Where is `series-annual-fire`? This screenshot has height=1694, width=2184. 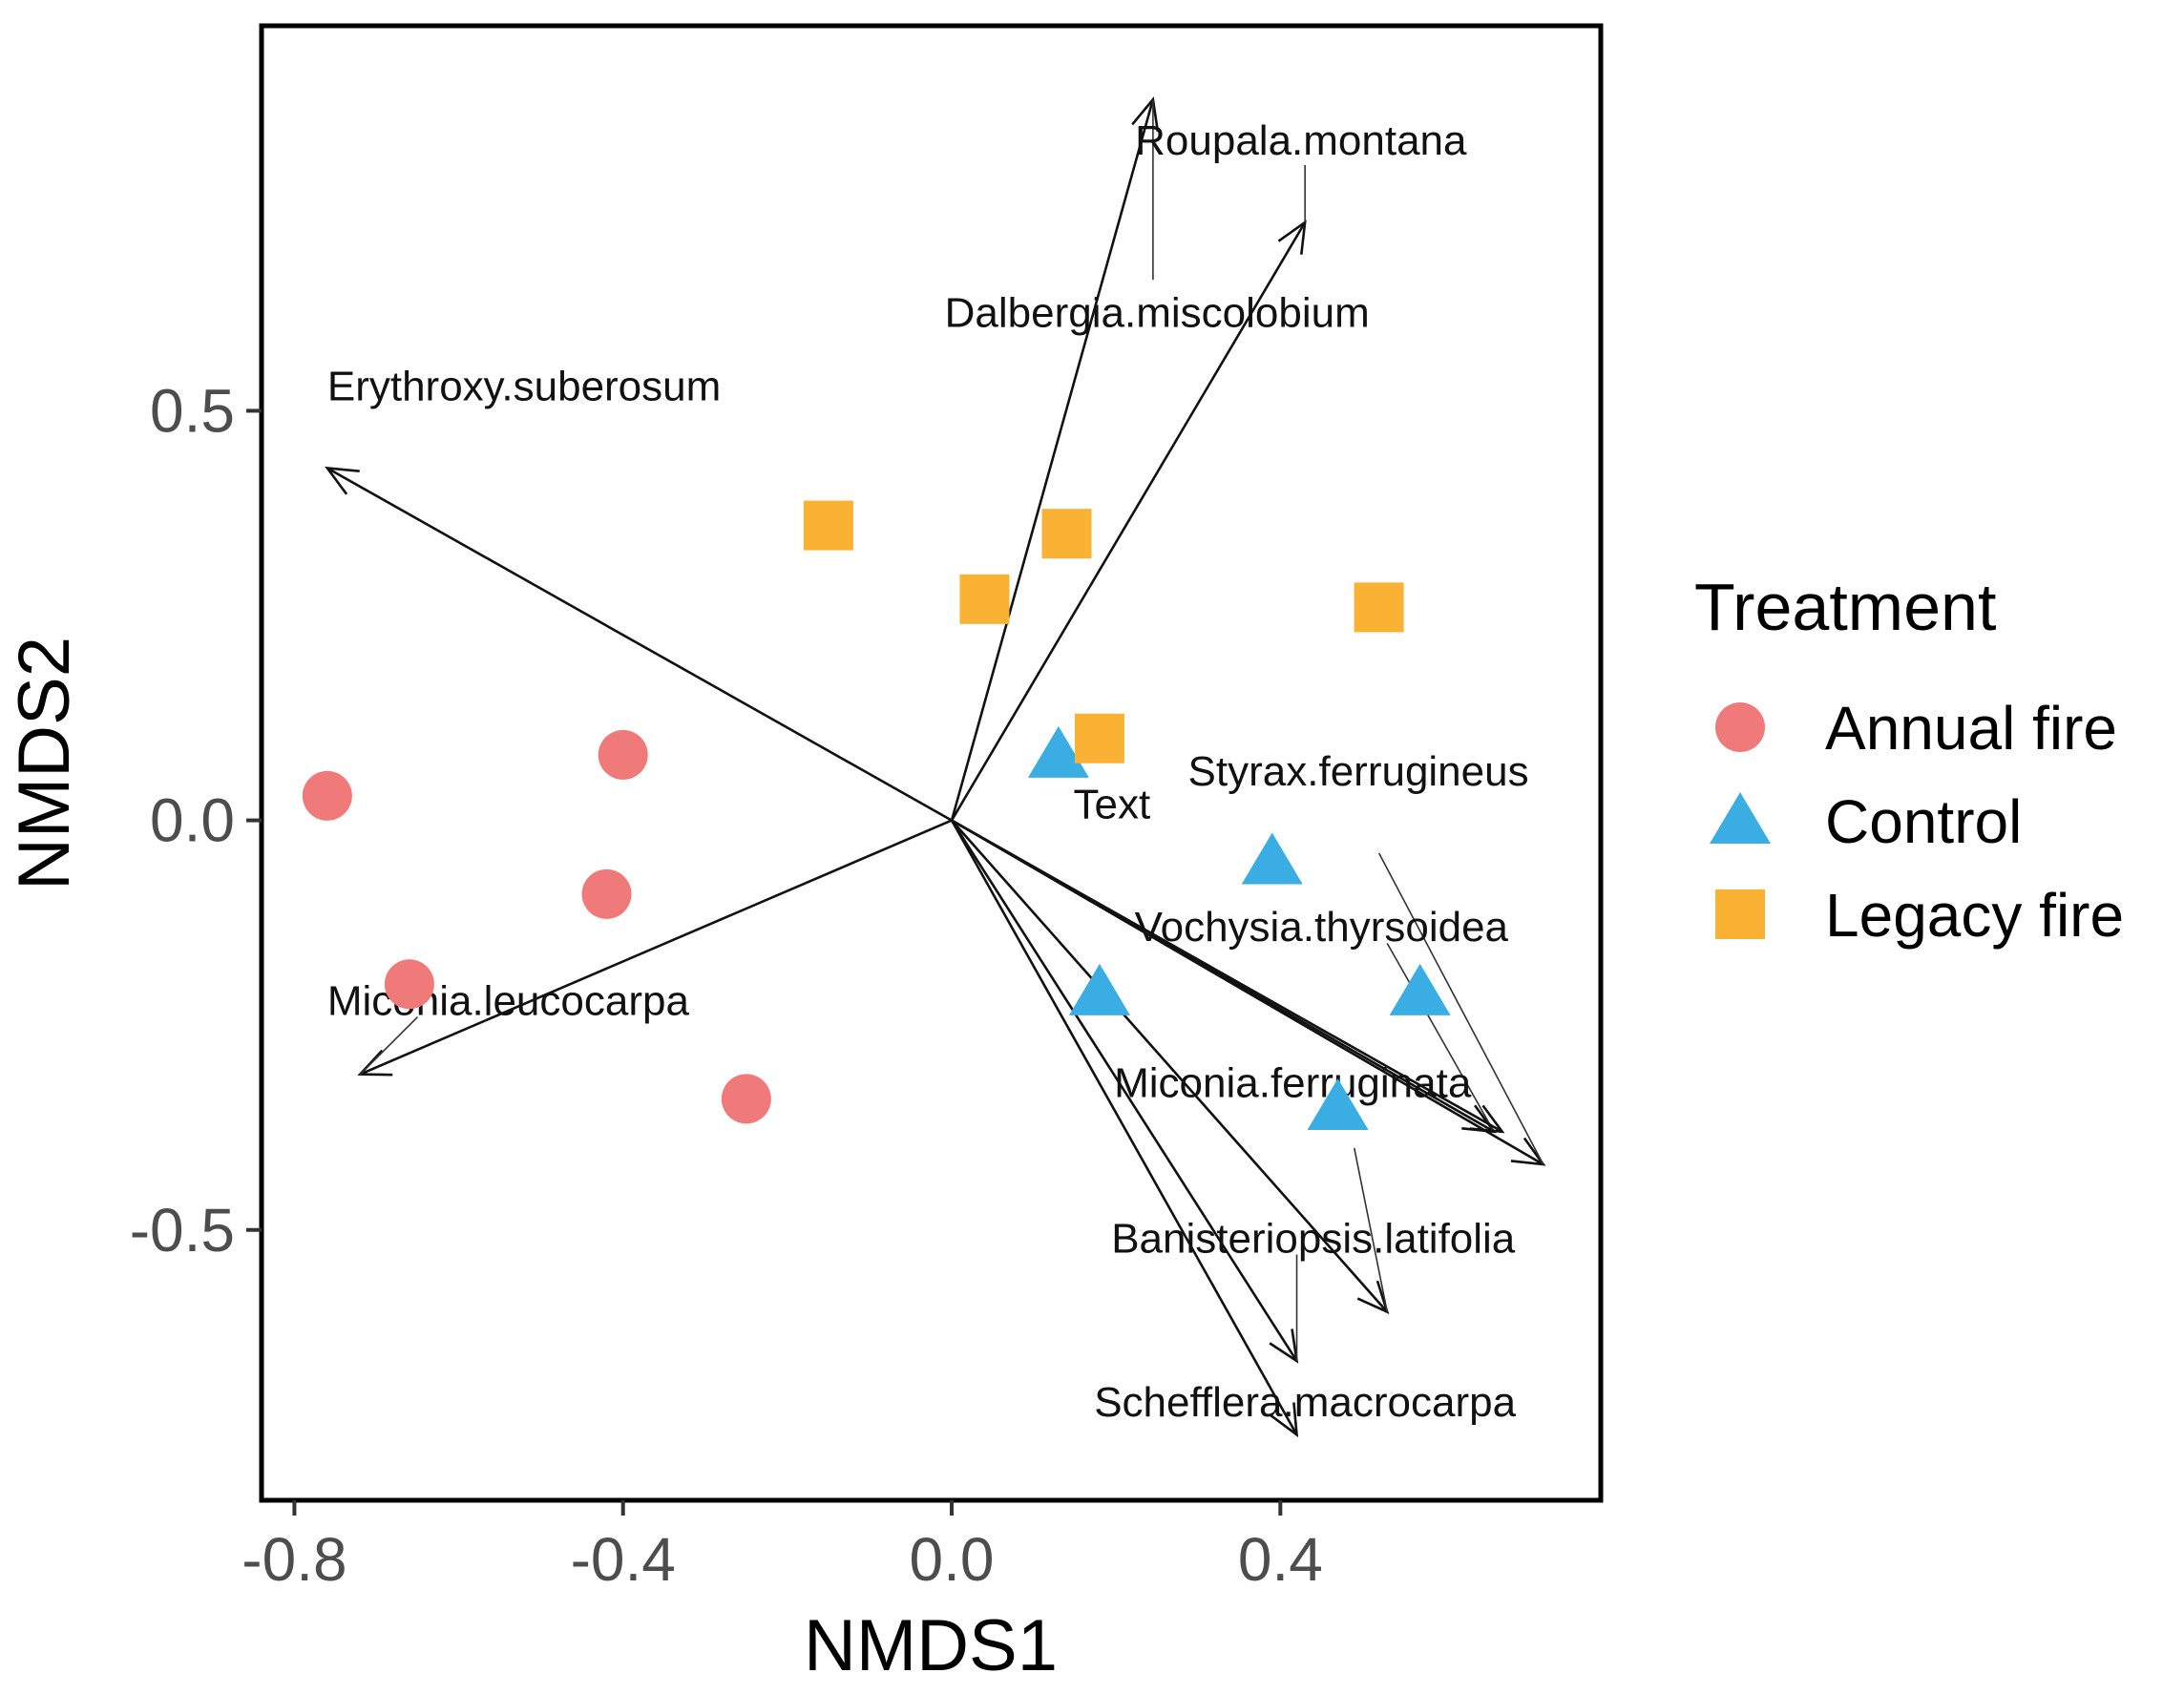
series-annual-fire is located at coordinates (536, 926).